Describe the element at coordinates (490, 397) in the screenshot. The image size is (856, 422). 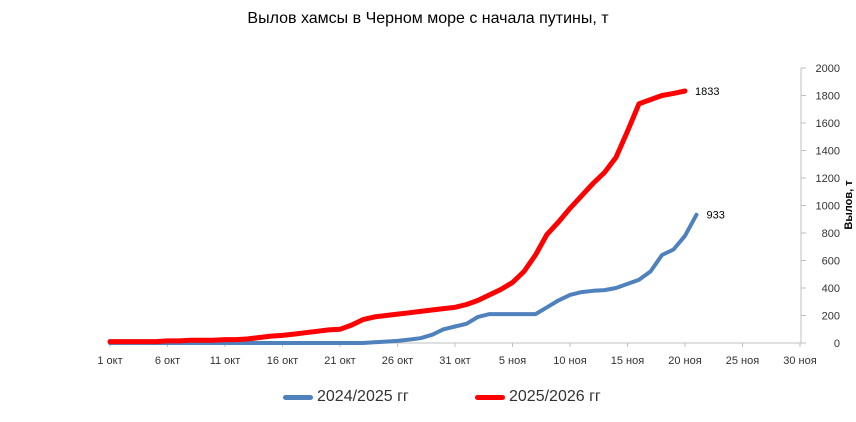
I see `legend-swatch-2025` at that location.